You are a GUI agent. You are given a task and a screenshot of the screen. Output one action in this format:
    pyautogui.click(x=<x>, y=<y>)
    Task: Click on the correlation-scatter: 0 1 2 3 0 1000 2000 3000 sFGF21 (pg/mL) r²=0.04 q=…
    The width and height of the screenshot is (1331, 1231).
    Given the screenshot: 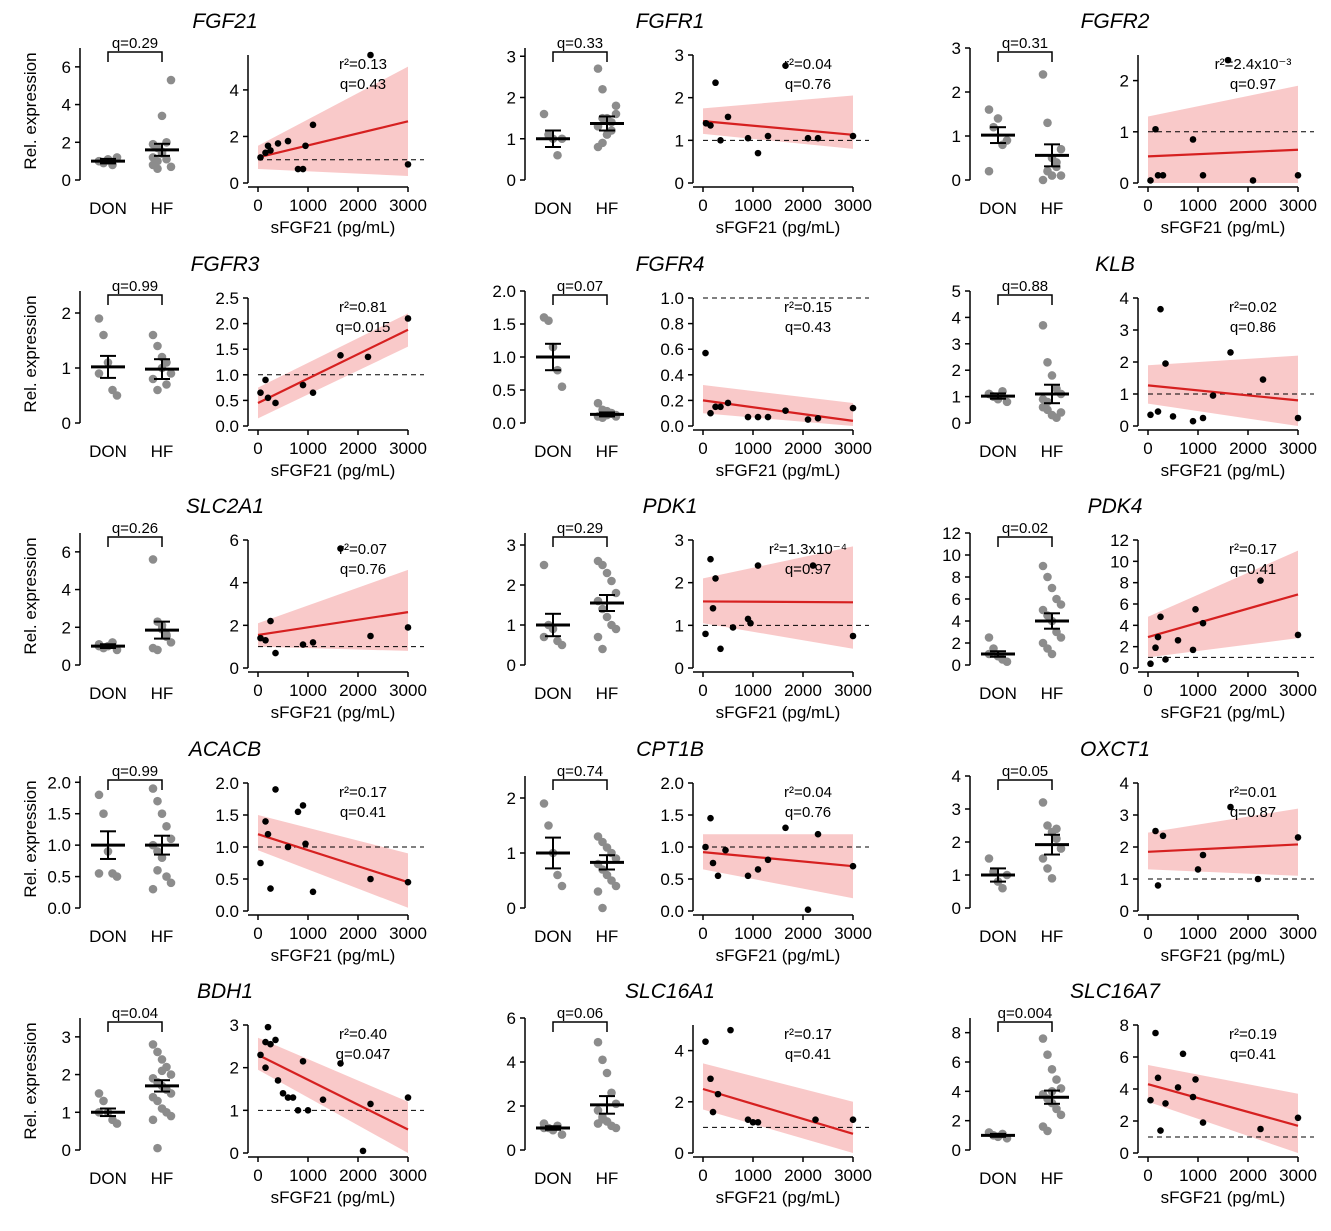 What is the action you would take?
    pyautogui.click(x=773, y=141)
    